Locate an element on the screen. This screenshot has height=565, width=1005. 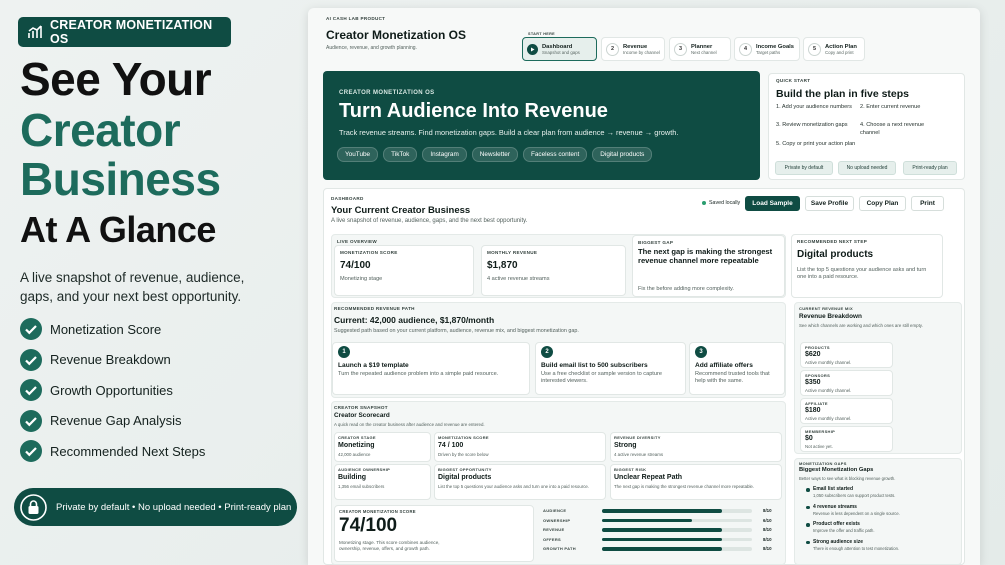
step-title: Dashboard is located at coordinates (557, 46).